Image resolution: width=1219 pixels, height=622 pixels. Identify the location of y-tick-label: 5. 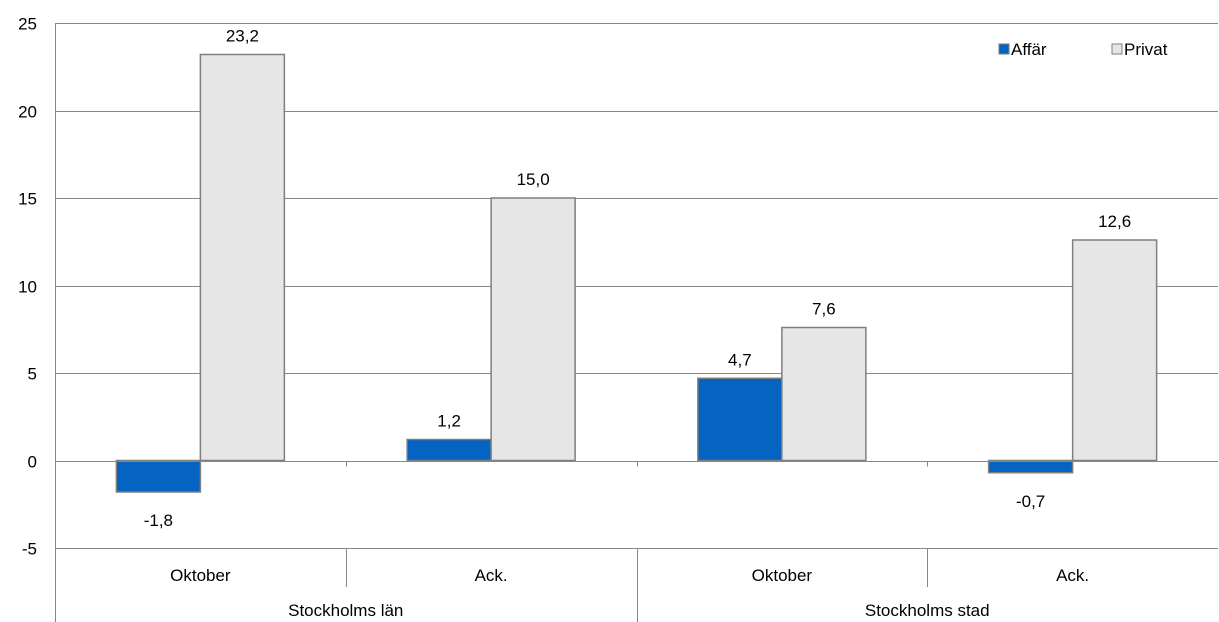
(32, 374).